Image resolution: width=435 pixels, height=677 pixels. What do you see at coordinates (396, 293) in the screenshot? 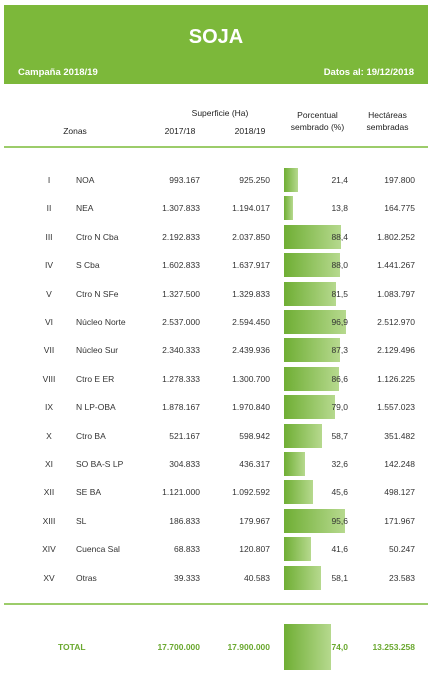
I see `hectares-sown: 1.083.797` at bounding box center [396, 293].